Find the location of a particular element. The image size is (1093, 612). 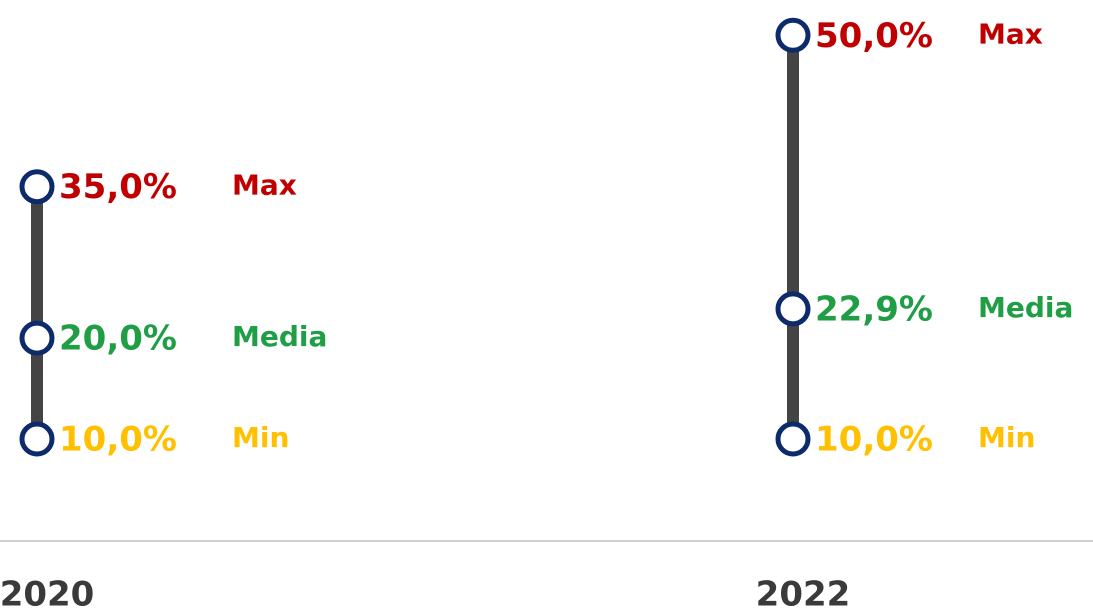

x-tick-label: 2020 is located at coordinates (47, 593).